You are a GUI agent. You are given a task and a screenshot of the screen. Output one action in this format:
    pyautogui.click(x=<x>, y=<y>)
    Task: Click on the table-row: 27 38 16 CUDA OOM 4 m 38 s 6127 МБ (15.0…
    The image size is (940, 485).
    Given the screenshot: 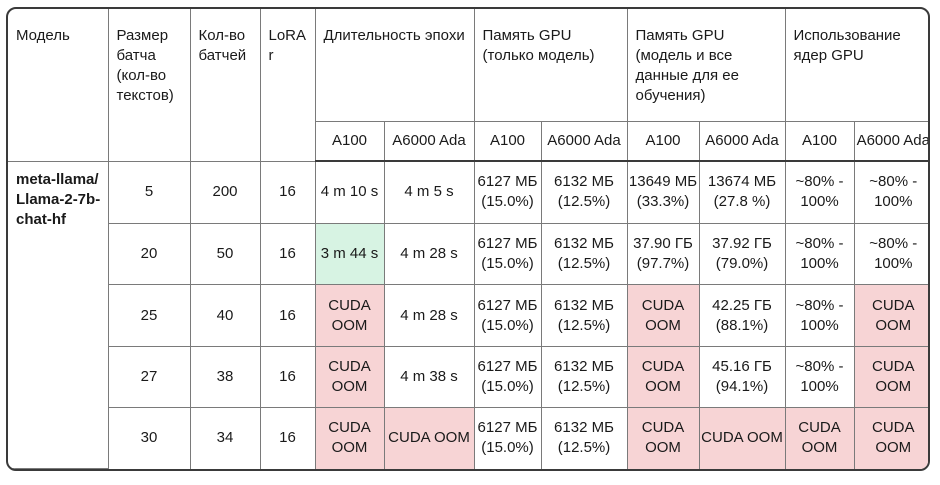 What is the action you would take?
    pyautogui.click(x=468, y=377)
    